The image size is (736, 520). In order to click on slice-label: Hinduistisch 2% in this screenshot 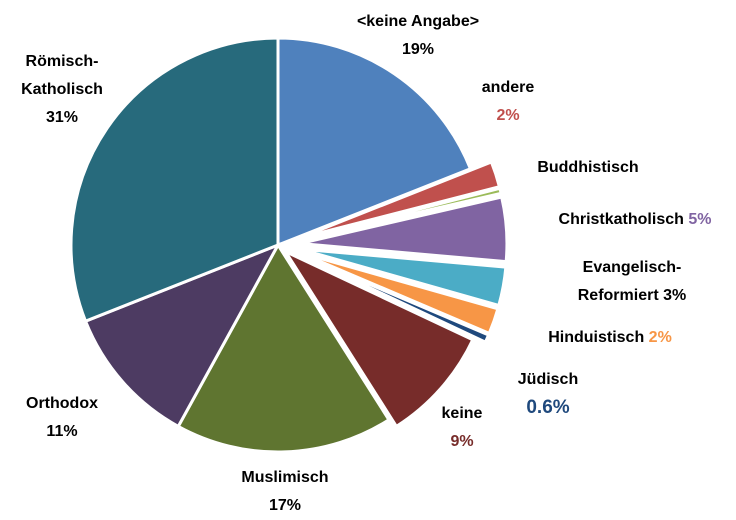, I will do `click(610, 338)`.